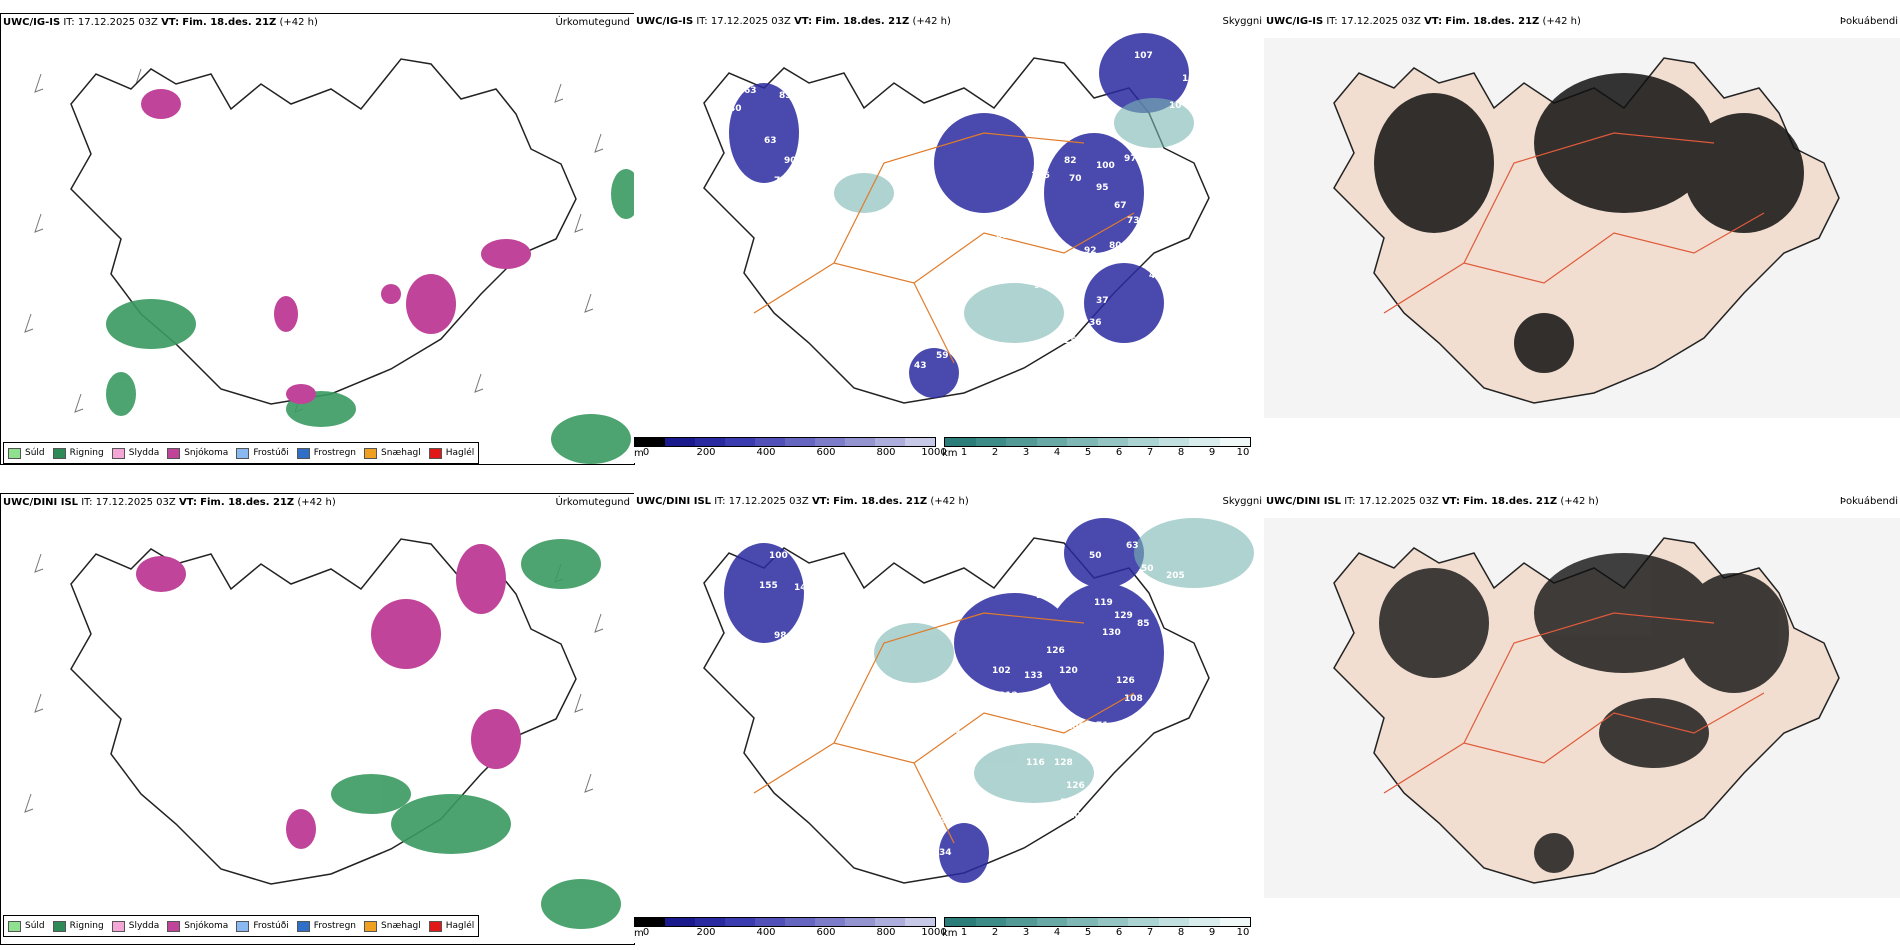 The width and height of the screenshot is (1900, 950). What do you see at coordinates (1071, 816) in the screenshot?
I see `svg-text: 320` at bounding box center [1071, 816].